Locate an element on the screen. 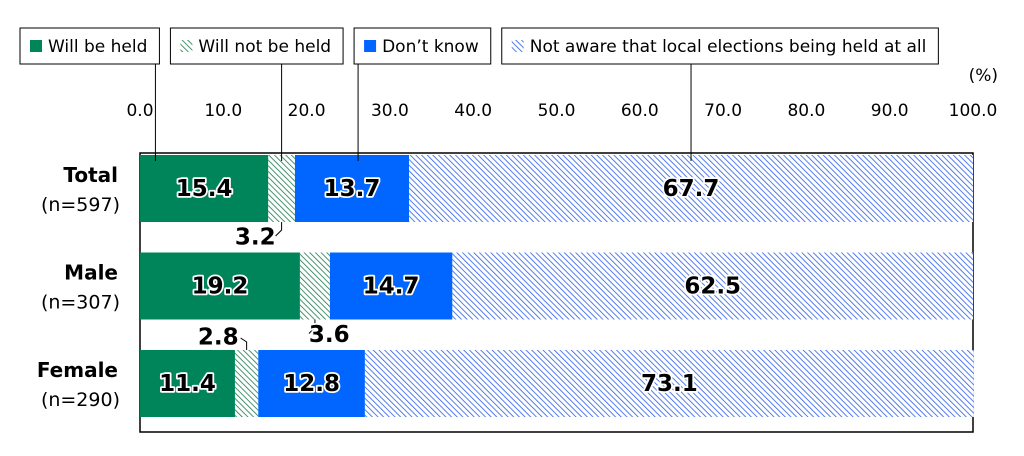  x-tick-label: 70.0 is located at coordinates (723, 111).